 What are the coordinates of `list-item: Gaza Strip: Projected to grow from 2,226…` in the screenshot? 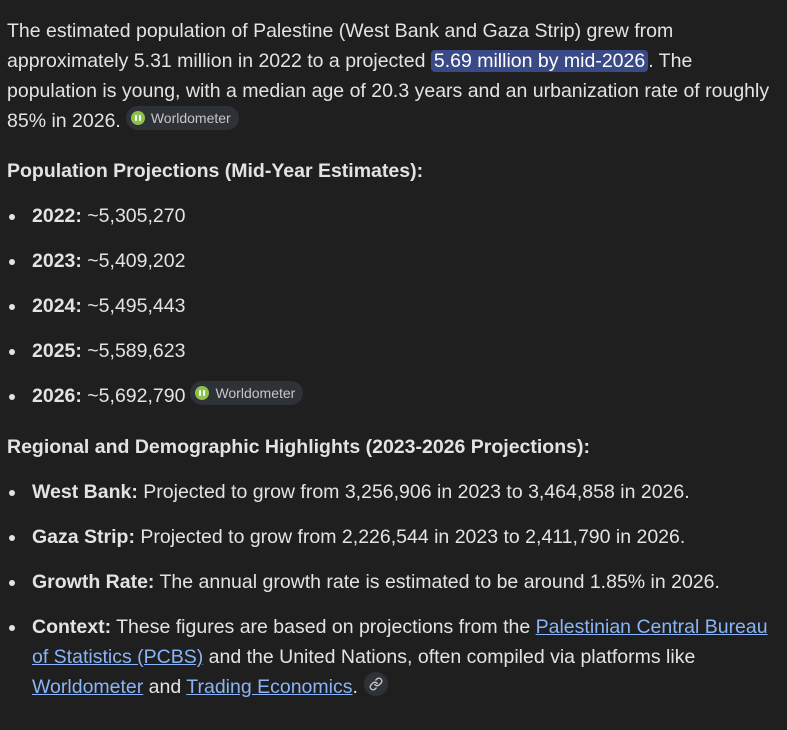 It's located at (391, 537).